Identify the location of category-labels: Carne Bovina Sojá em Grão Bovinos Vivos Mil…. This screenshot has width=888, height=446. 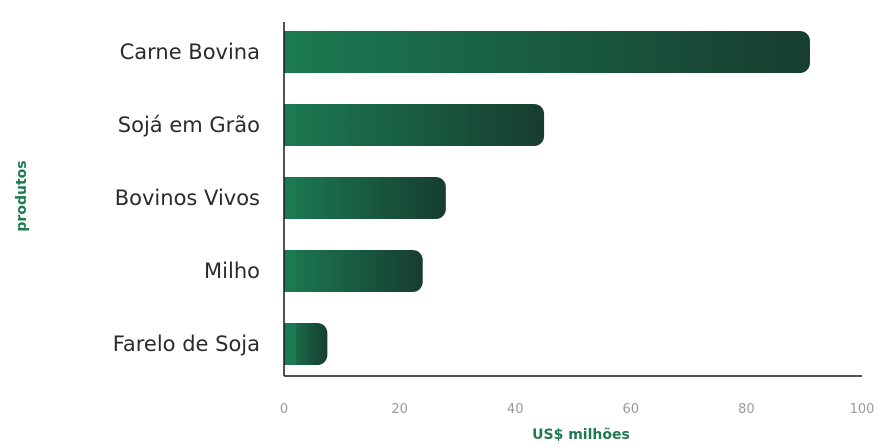
(186, 198).